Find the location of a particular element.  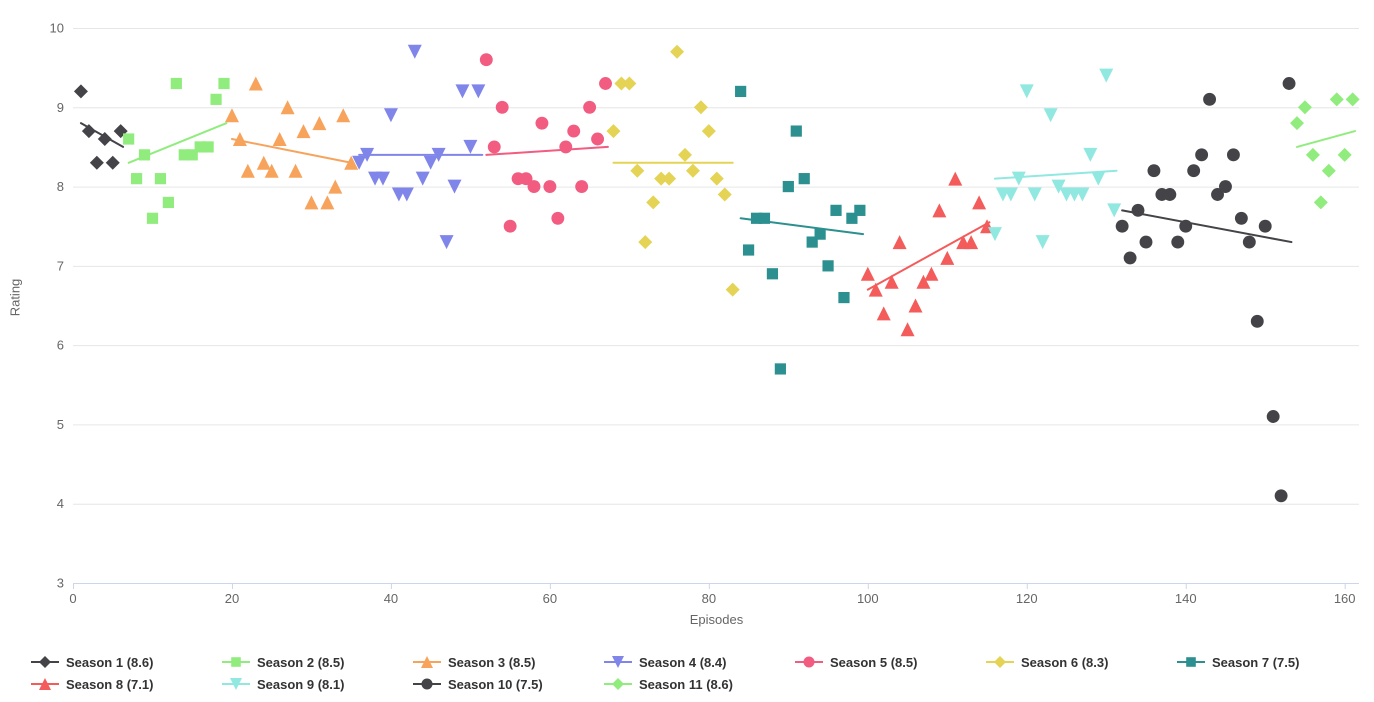

legend-item-season-7: Season 7 (7.5) is located at coordinates (1271, 662).